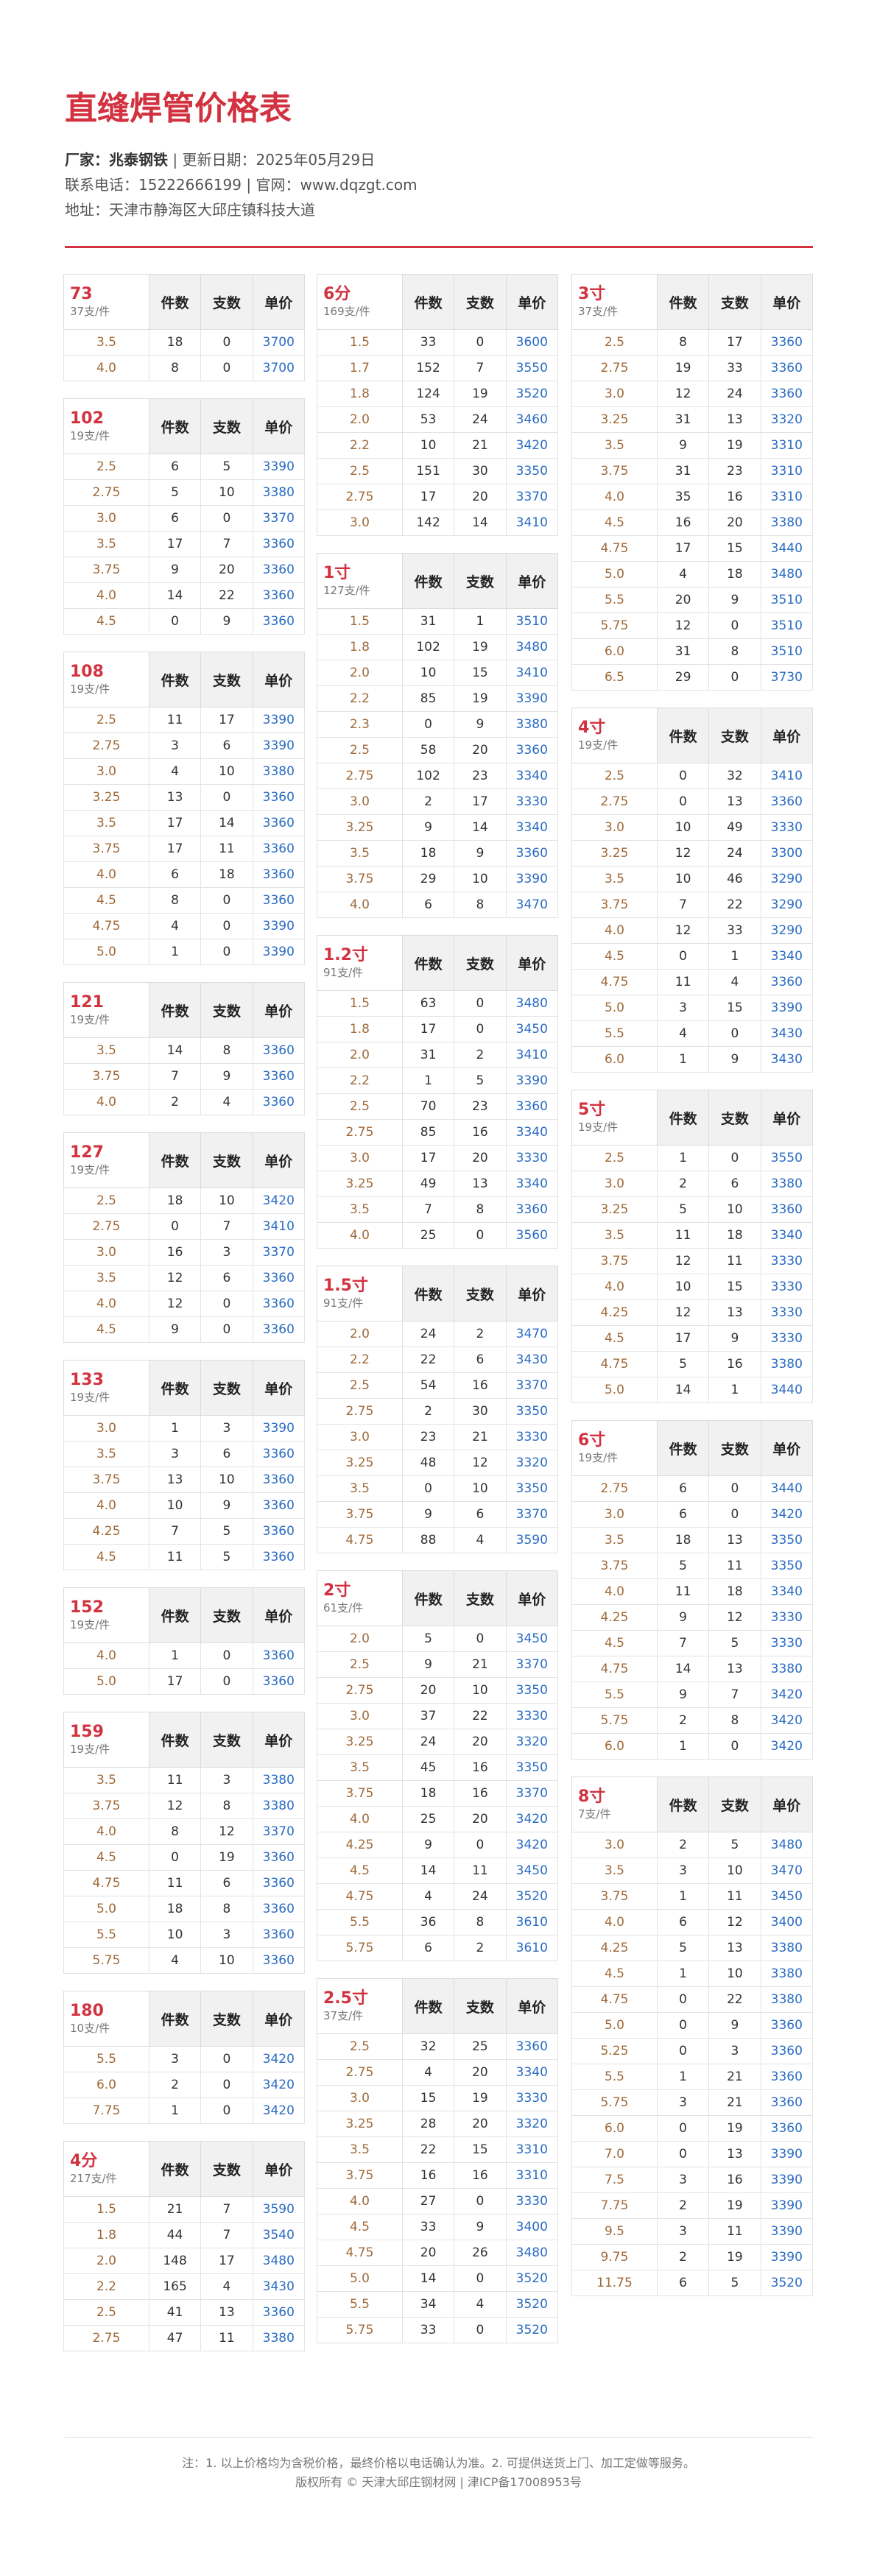  Describe the element at coordinates (87, 1607) in the screenshot. I see `size-name: 152` at that location.